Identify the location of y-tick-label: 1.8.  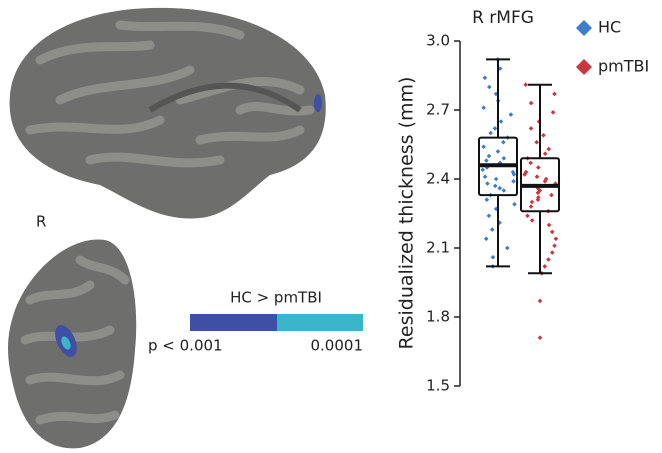
(438, 317).